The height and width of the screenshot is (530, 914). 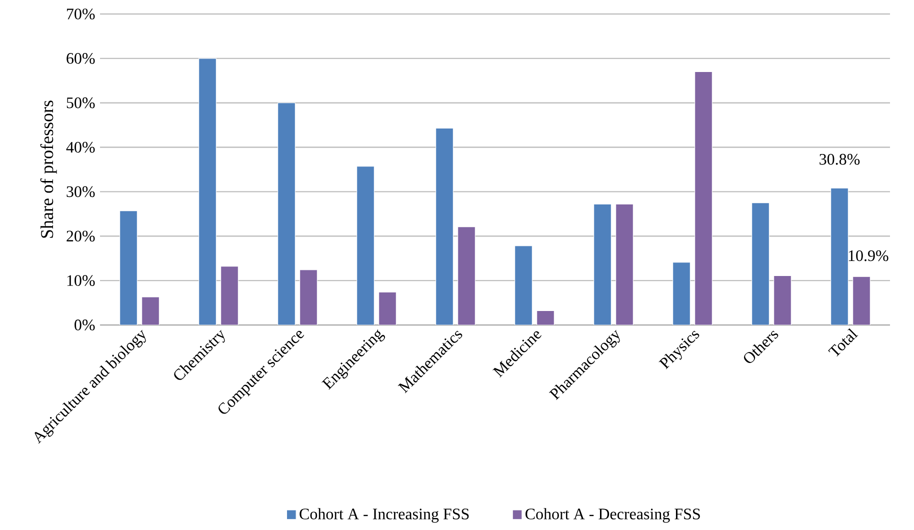 What do you see at coordinates (84, 325) in the screenshot?
I see `y-tick-label: 0%` at bounding box center [84, 325].